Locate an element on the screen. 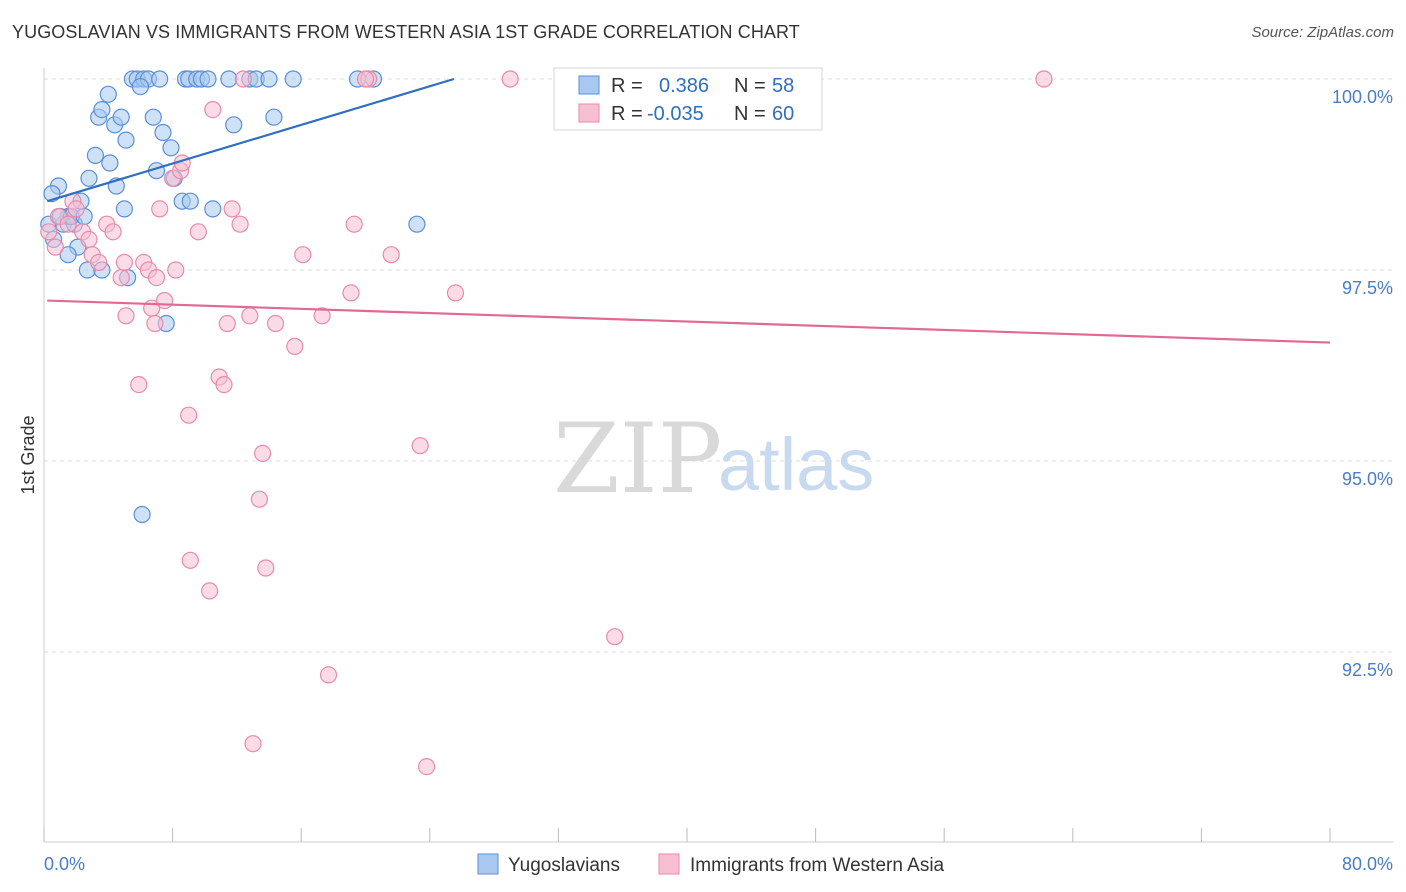 The width and height of the screenshot is (1406, 892). legend-r-value-1: 0.386 is located at coordinates (684, 86).